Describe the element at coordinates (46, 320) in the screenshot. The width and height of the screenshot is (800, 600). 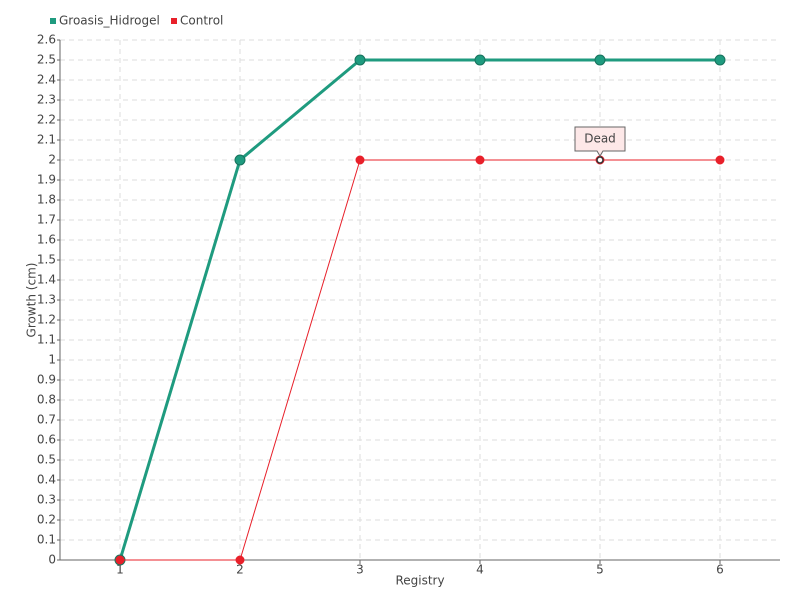
I see `y-tick-label: 1.2` at that location.